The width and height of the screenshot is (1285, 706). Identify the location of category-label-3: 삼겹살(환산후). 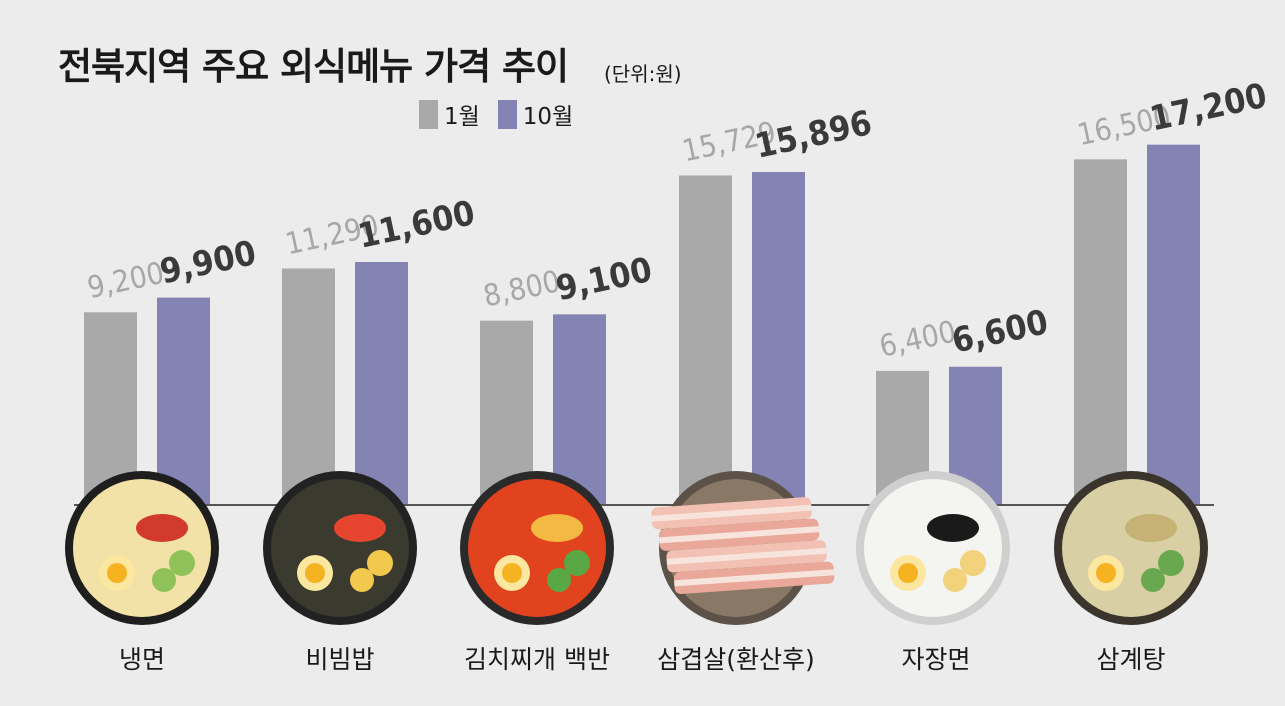
(736, 659).